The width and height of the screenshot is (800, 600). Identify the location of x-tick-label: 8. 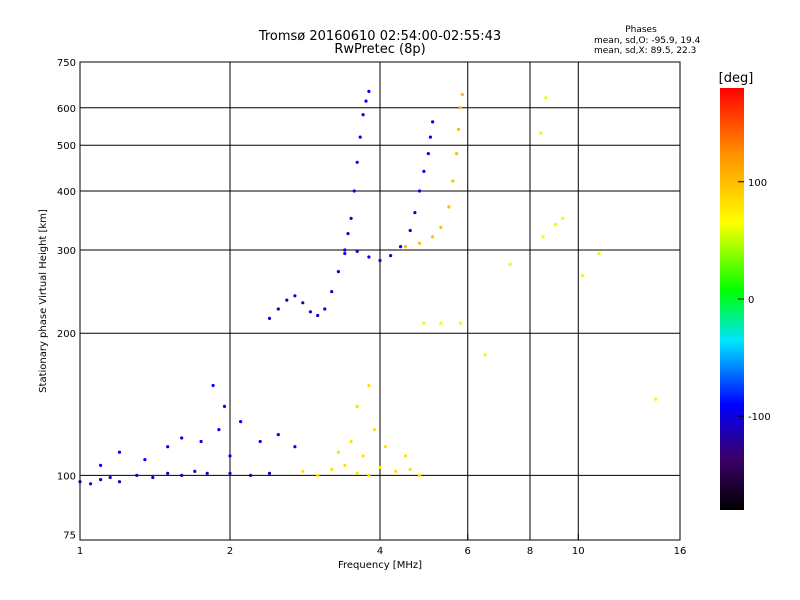
(530, 551).